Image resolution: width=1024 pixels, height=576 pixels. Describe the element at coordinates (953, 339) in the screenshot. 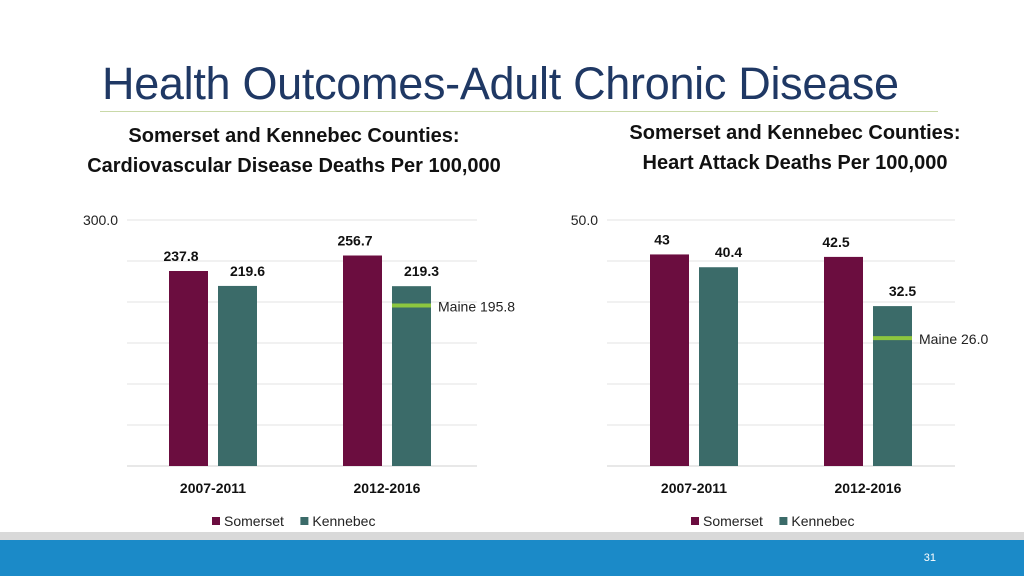

I see `maine-reference-label: Maine 26.0` at that location.